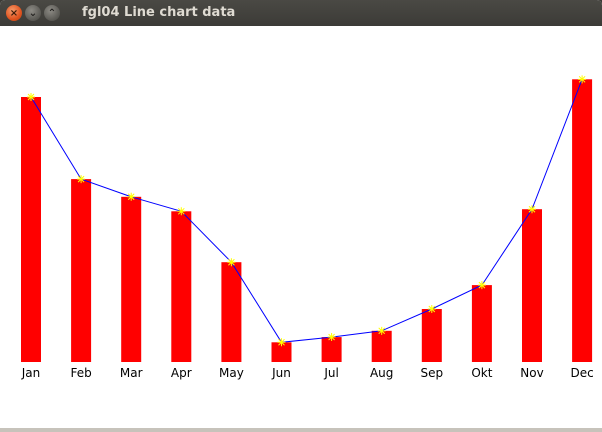  I want to click on maximize-icon: ⌃, so click(52, 13).